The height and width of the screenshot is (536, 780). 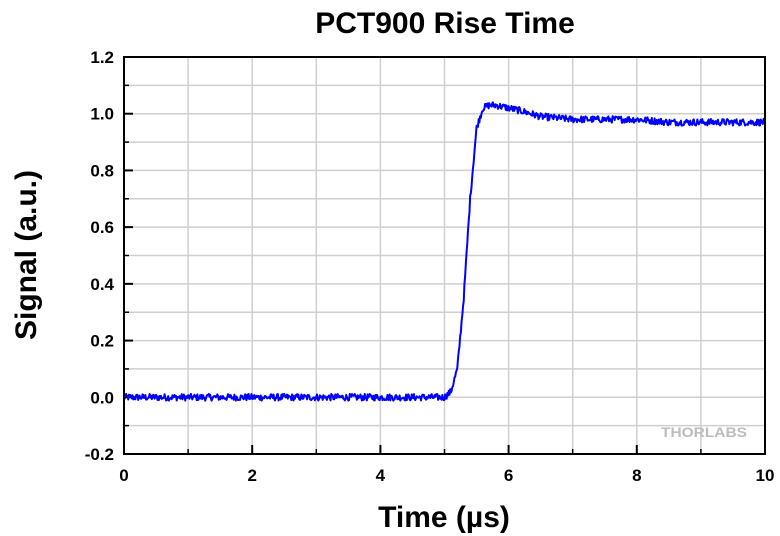 What do you see at coordinates (704, 432) in the screenshot?
I see `thorlabs-watermark: THORLABS` at bounding box center [704, 432].